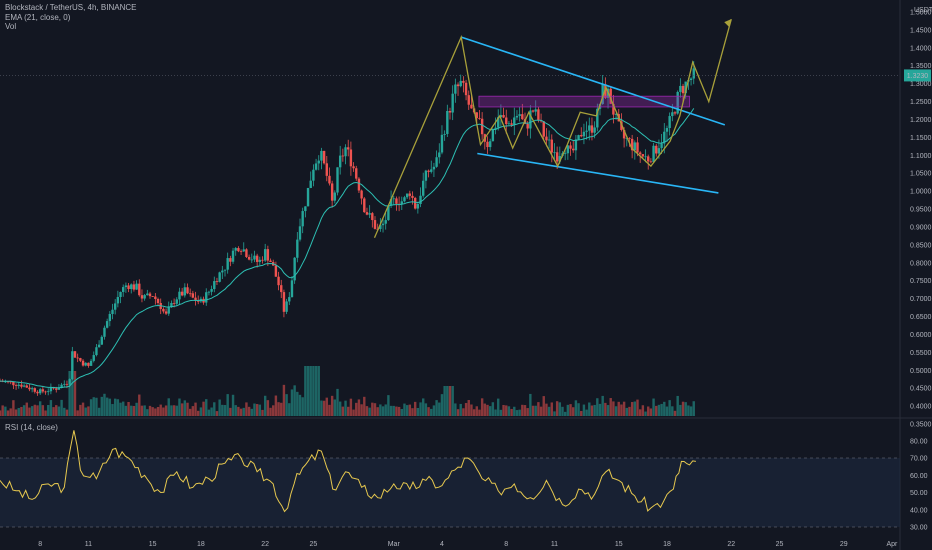 Image resolution: width=932 pixels, height=550 pixels. I want to click on price-tick-label: 1.1000, so click(921, 156).